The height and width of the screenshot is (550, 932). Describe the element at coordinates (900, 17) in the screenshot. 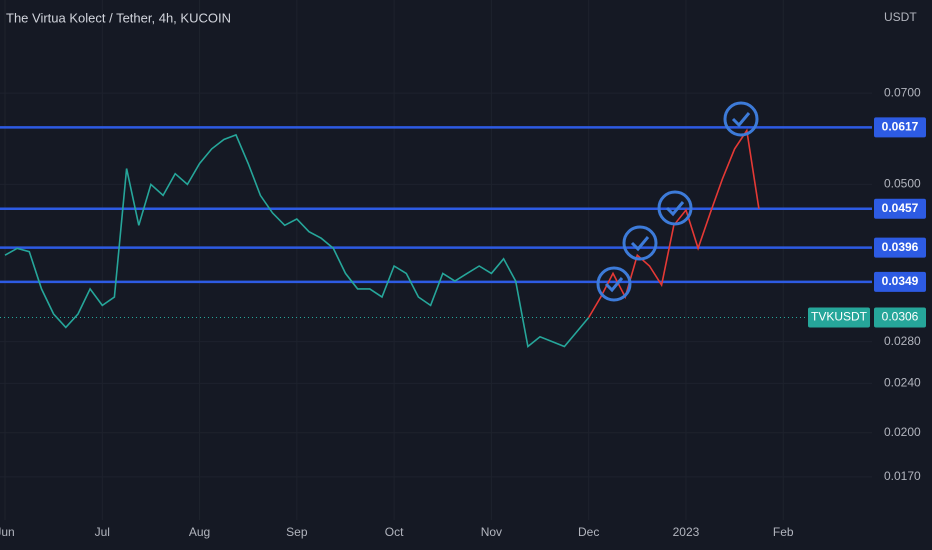

I see `y-axis-label: USDT` at that location.